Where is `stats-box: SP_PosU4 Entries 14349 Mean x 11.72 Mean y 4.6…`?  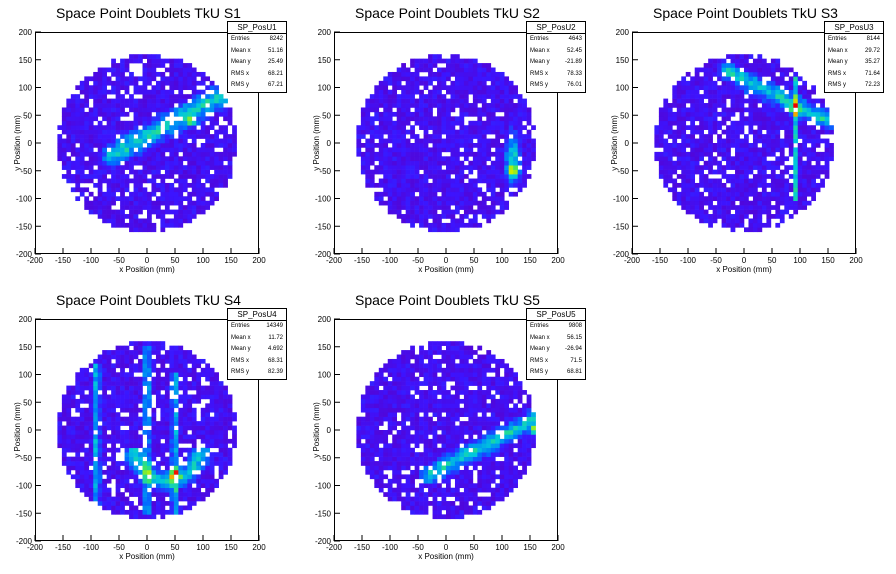
stats-box: SP_PosU4 Entries 14349 Mean x 11.72 Mean y 4.6… is located at coordinates (257, 344).